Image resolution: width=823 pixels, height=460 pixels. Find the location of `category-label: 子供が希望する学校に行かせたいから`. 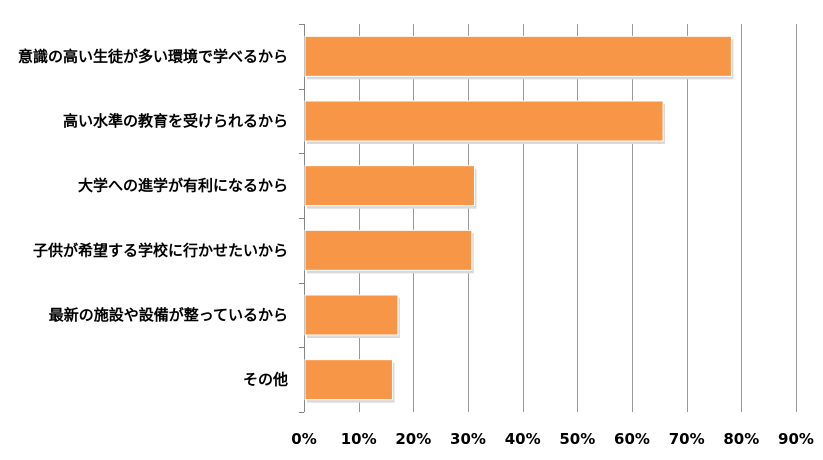

category-label: 子供が希望する学校に行かせたいから is located at coordinates (160, 250).